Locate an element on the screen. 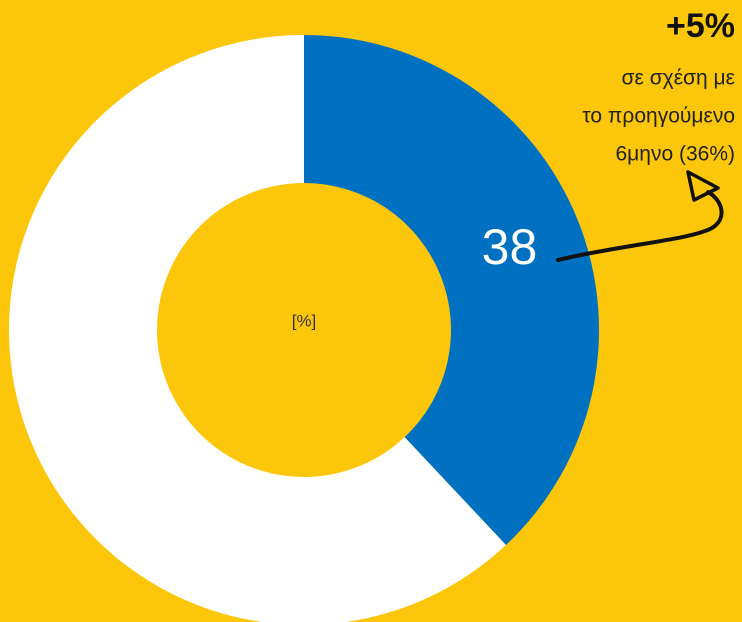 The height and width of the screenshot is (622, 742). annotation-line: το προηγούμενο is located at coordinates (658, 116).